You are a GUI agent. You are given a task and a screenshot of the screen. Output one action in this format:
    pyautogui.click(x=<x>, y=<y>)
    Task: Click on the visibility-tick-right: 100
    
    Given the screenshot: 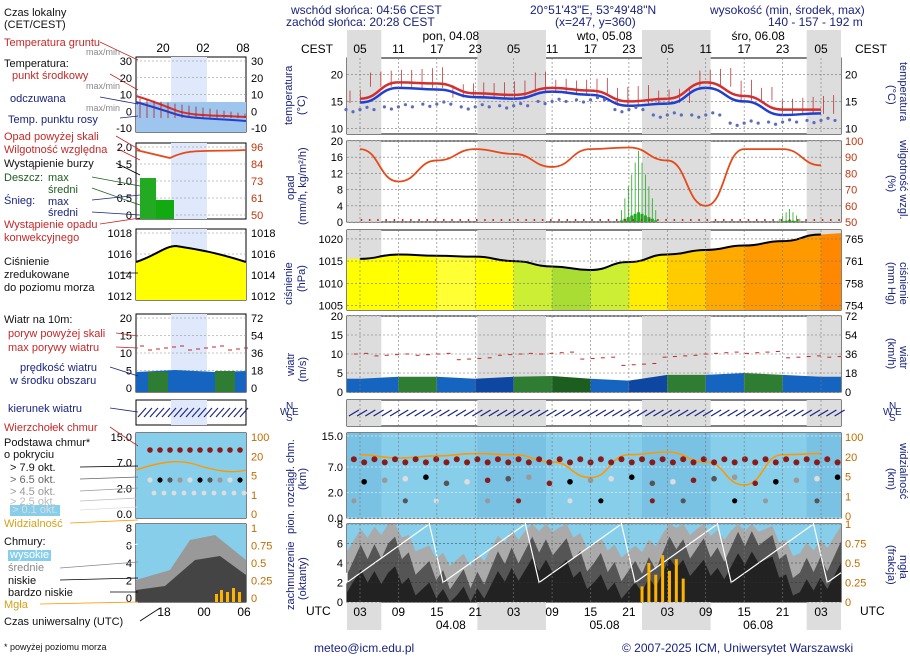 What is the action you would take?
    pyautogui.click(x=854, y=438)
    